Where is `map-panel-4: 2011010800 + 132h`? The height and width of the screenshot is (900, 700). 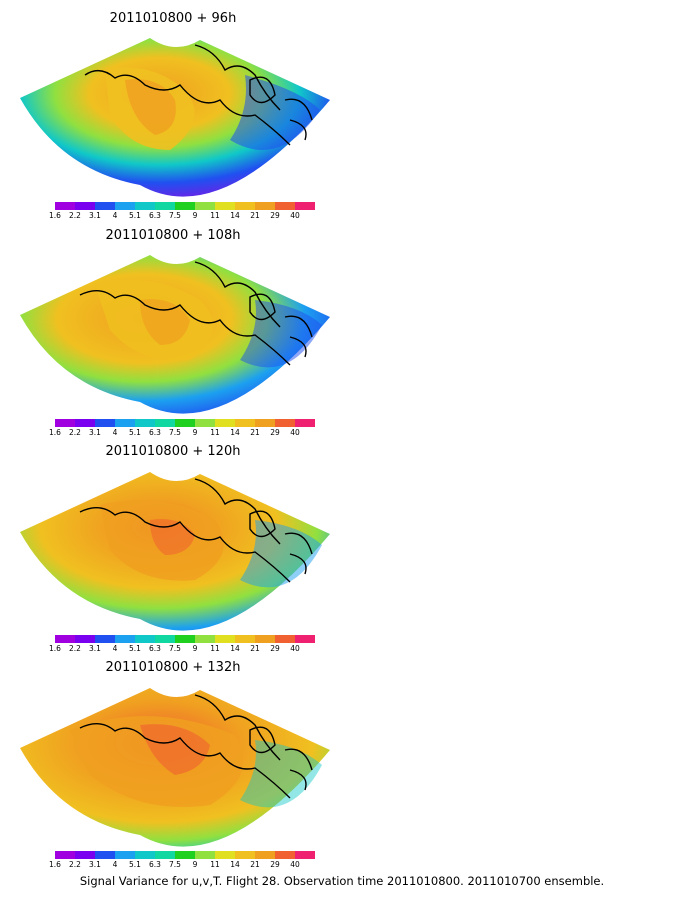
map-panel-4: 2011010800 + 132h is located at coordinates (175, 753).